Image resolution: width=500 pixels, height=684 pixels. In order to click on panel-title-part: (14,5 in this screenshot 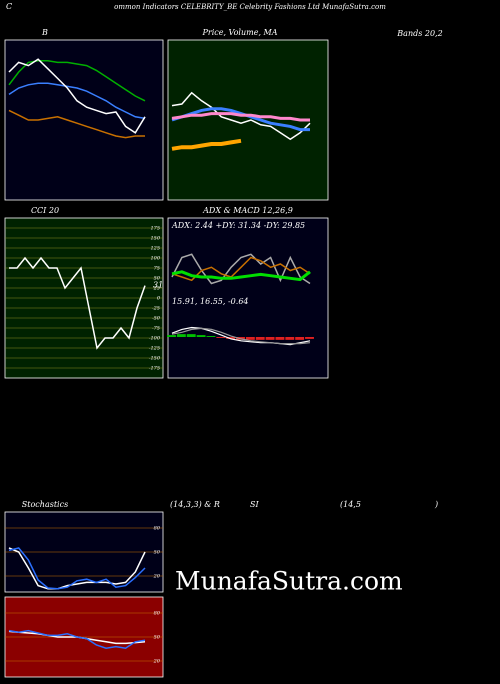, I will do `click(350, 504)`.